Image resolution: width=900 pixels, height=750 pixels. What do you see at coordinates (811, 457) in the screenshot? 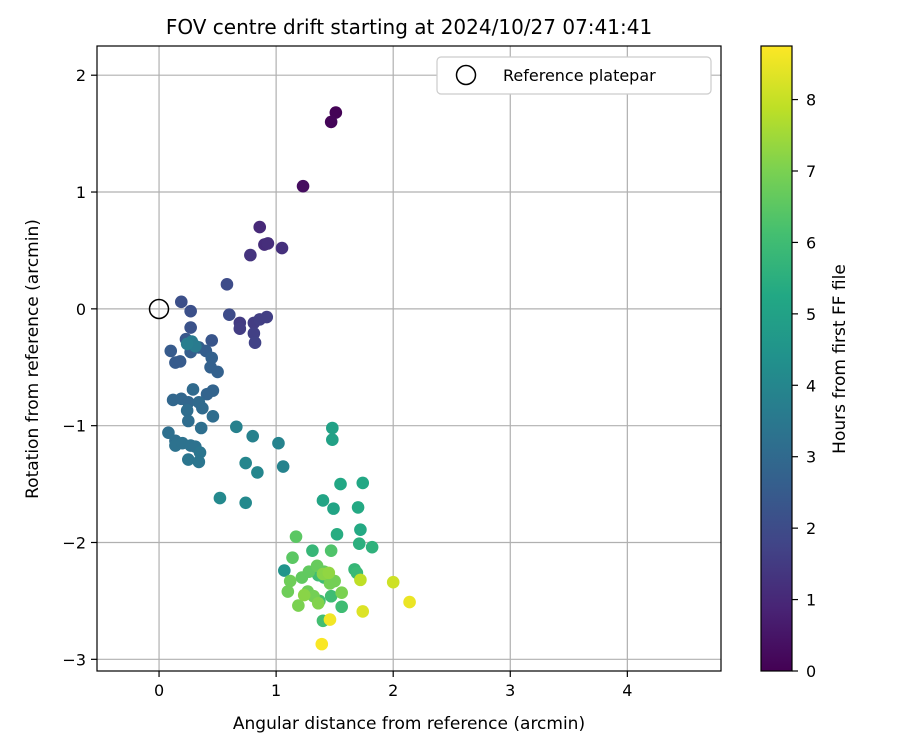
I see `colorbar-tick-label: 3` at bounding box center [811, 457].